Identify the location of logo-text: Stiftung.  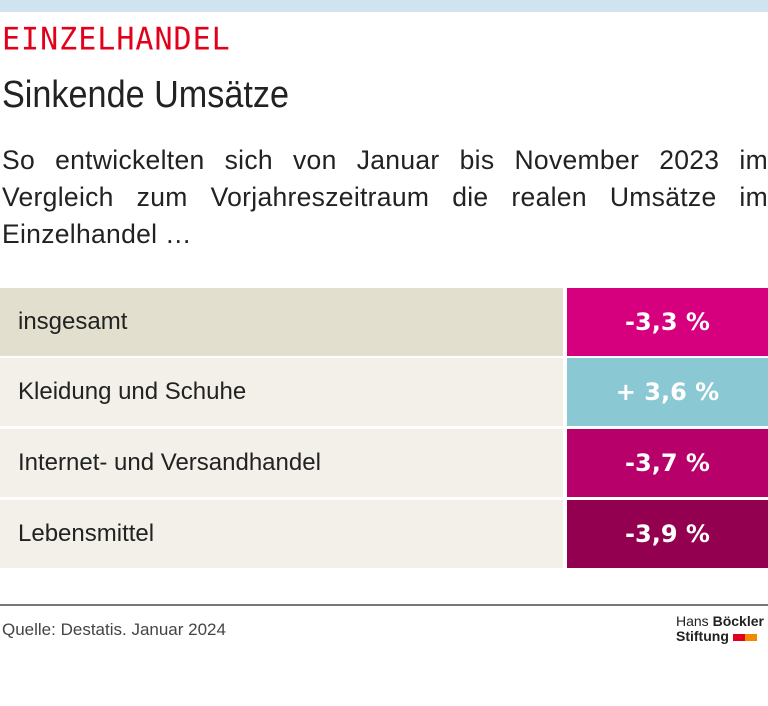
(702, 636).